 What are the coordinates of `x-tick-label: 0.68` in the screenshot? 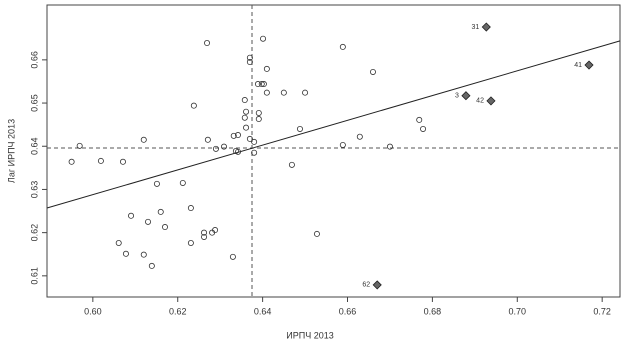 It's located at (433, 311).